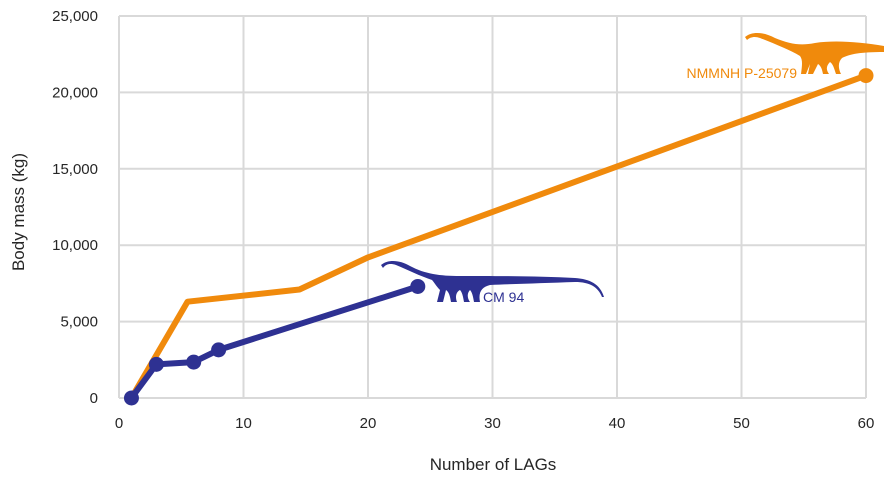  Describe the element at coordinates (368, 423) in the screenshot. I see `x-tick-label: 20` at that location.